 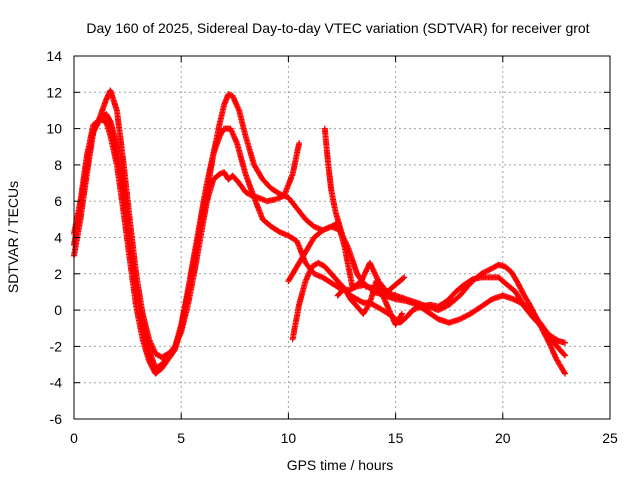 I want to click on y-tick-label: 12, so click(x=54, y=92).